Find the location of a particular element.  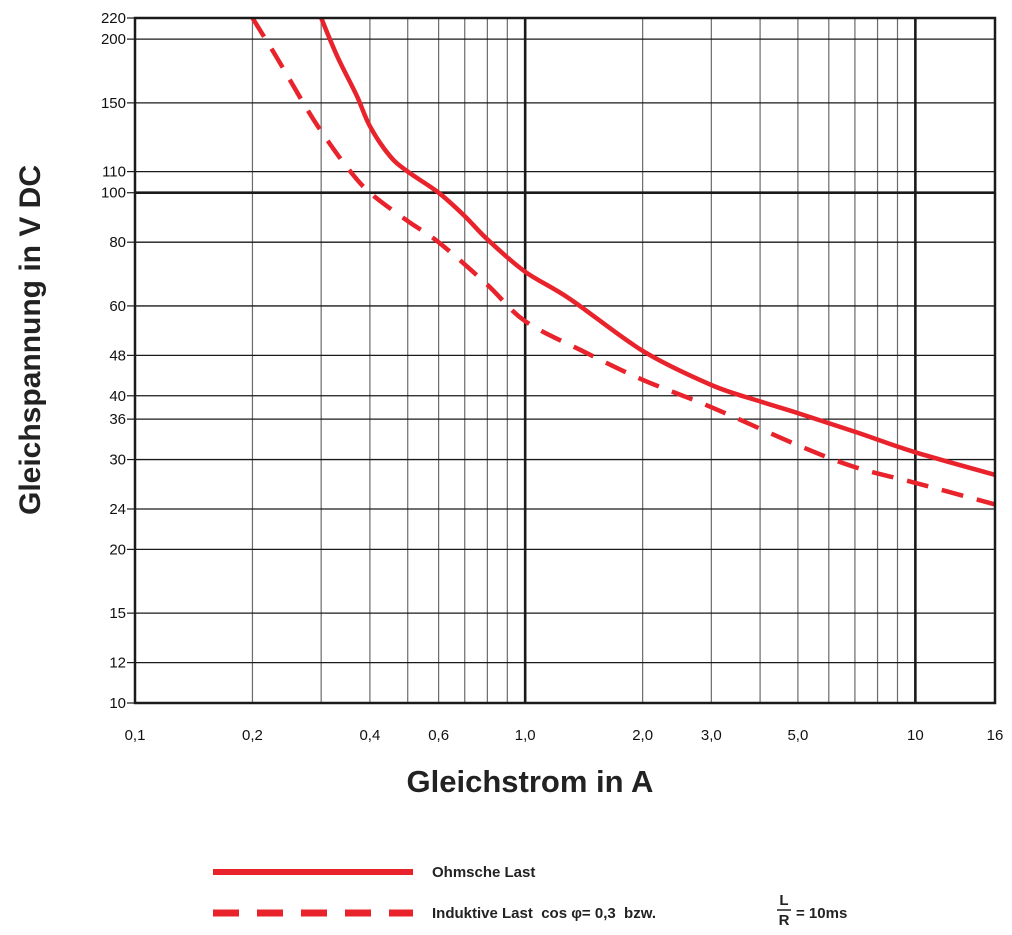

legend-label-suffix: = 10ms is located at coordinates (821, 913).